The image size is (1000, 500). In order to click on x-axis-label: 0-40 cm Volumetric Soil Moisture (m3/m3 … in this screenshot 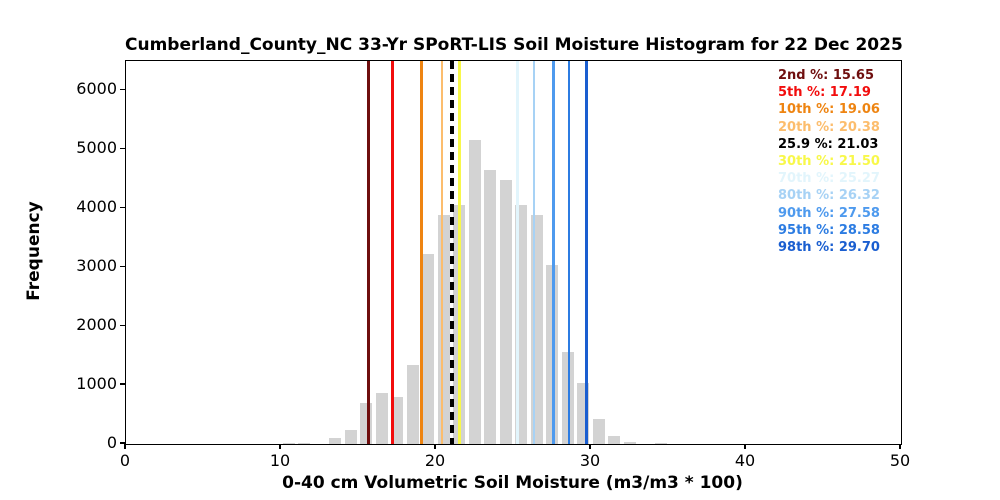, I will do `click(512, 483)`.